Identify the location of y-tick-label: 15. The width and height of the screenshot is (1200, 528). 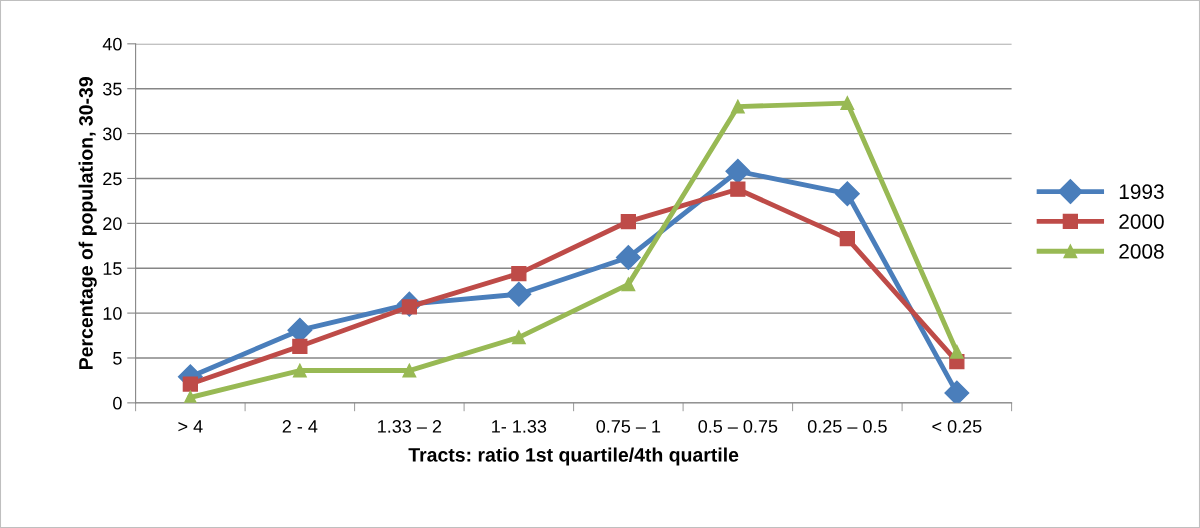
(112, 268).